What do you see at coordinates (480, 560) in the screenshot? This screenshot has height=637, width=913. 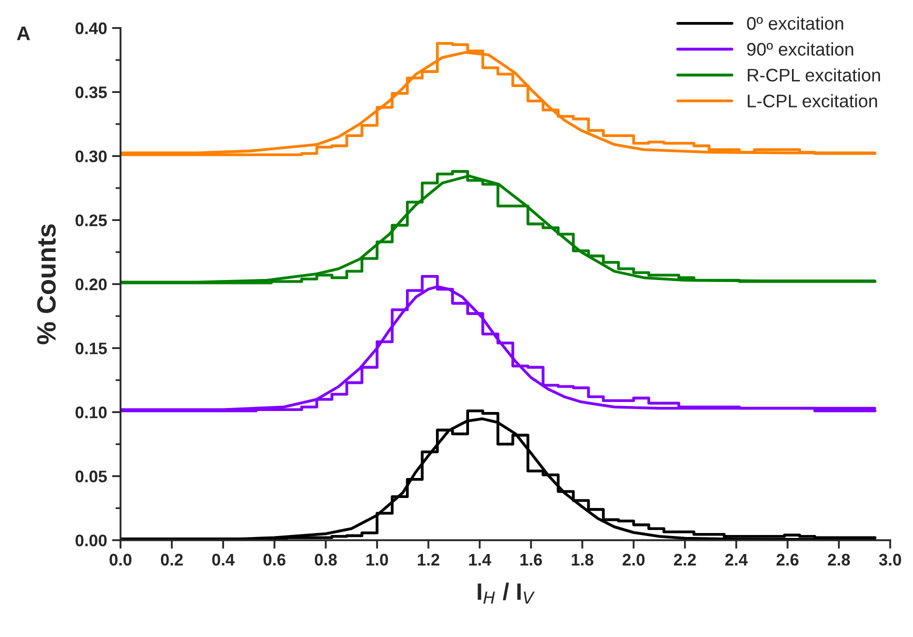 I see `x-tick-label: 1.4` at bounding box center [480, 560].